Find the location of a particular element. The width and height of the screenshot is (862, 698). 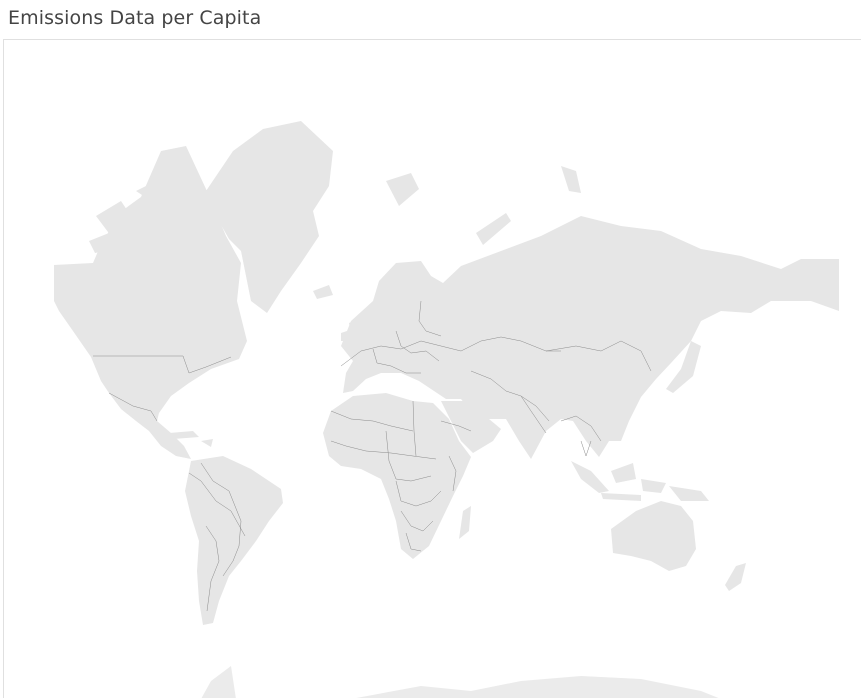

landmass-iceland is located at coordinates (323, 292).